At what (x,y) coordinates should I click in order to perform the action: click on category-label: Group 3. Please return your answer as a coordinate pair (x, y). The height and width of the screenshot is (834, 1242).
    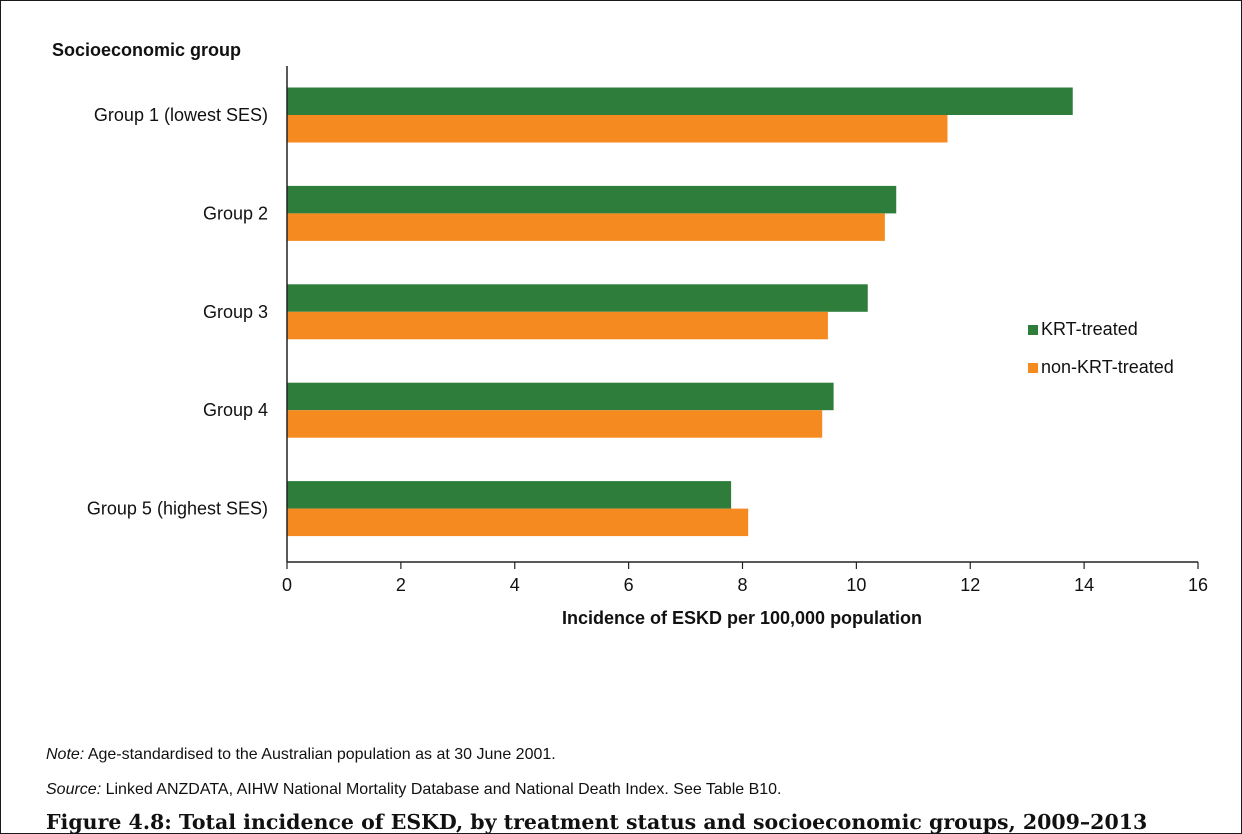
    Looking at the image, I should click on (235, 312).